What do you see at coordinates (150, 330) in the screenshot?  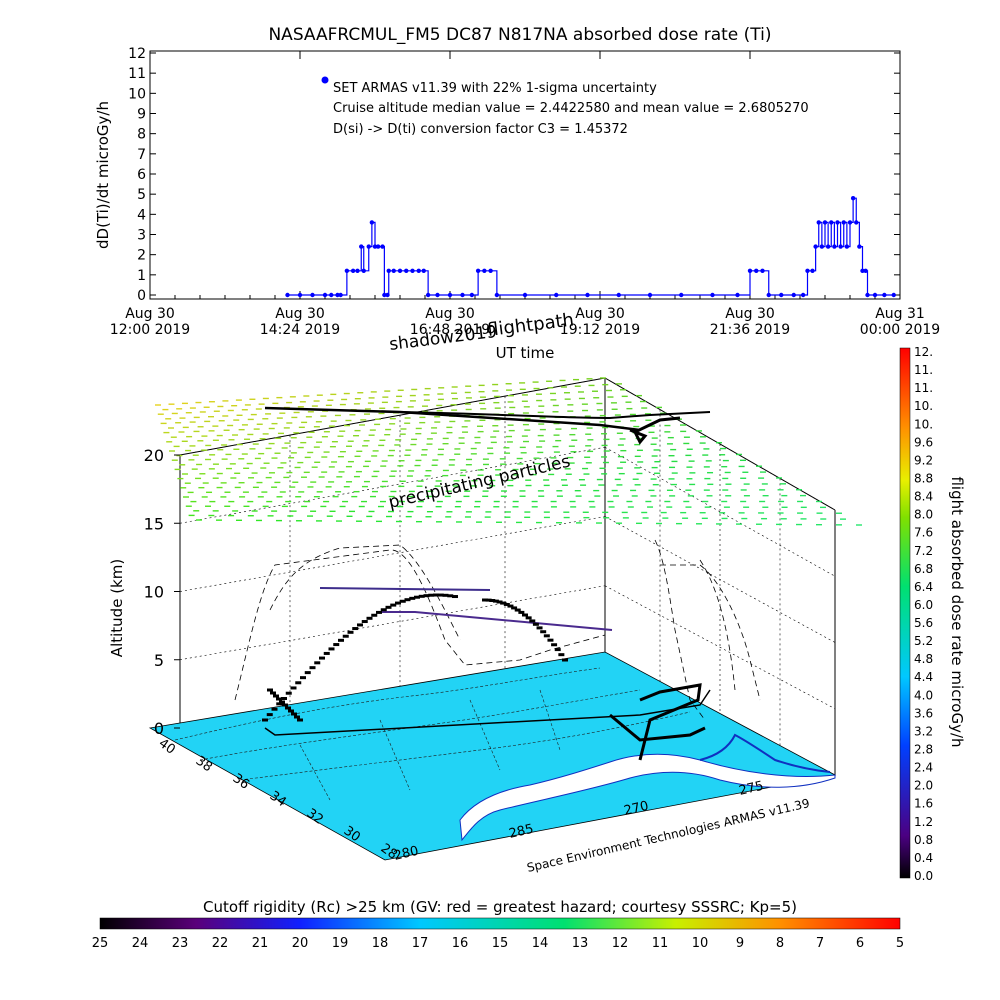 I see `x-tick-time: 12:00 2019` at bounding box center [150, 330].